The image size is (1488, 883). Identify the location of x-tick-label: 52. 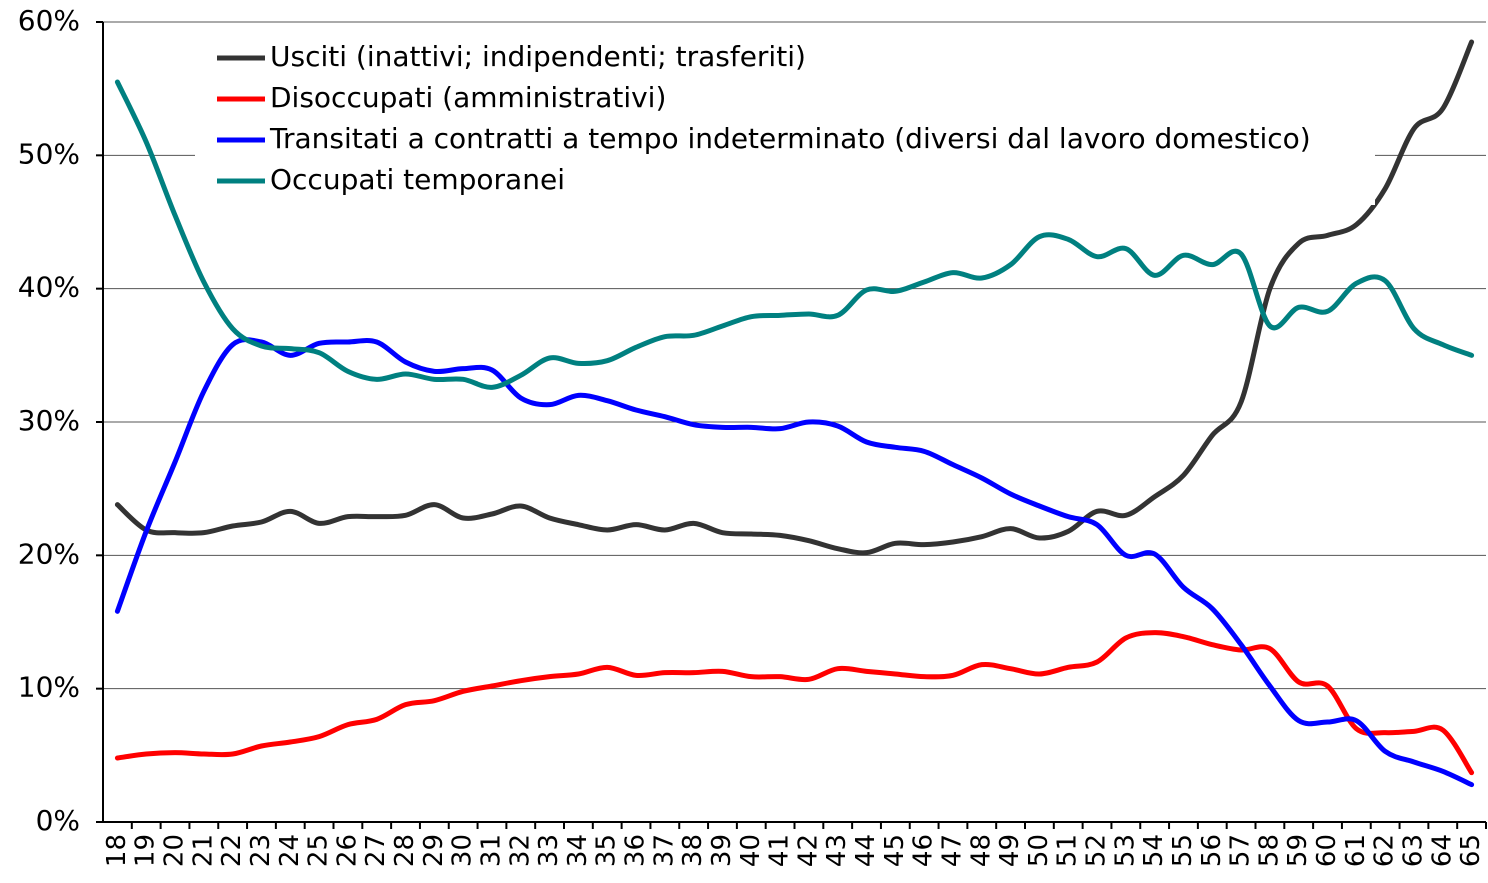
(1097, 850).